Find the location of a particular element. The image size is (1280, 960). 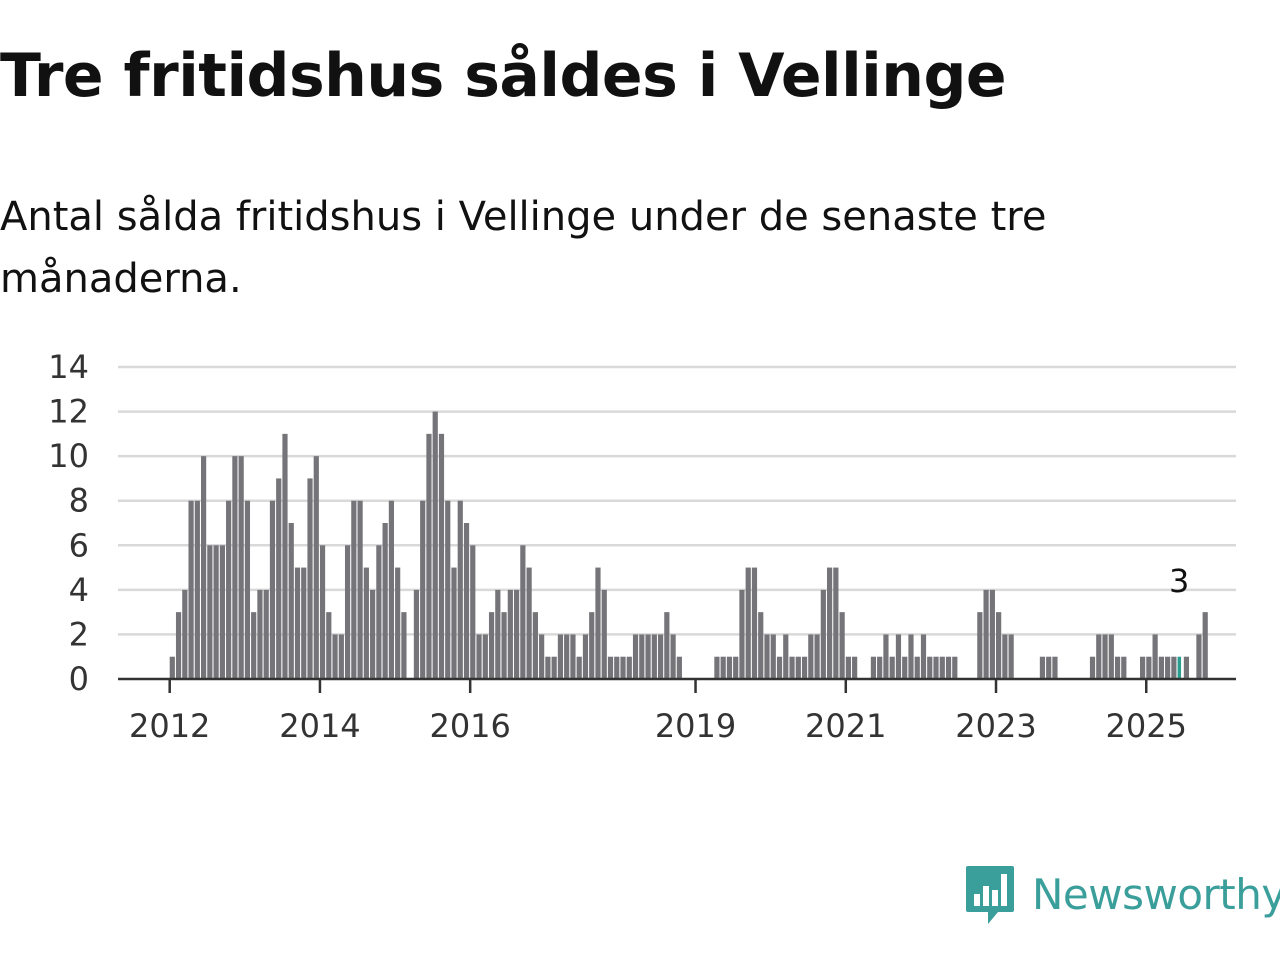

x-tick-label: 2023 is located at coordinates (995, 726).